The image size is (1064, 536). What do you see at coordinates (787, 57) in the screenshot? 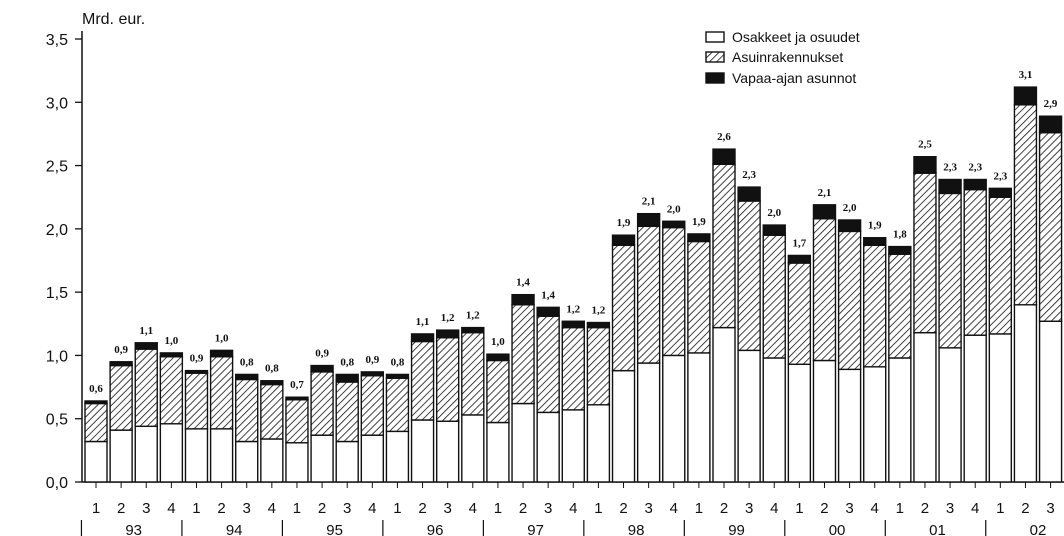
I see `legend-label: Asuinrakennukset` at bounding box center [787, 57].